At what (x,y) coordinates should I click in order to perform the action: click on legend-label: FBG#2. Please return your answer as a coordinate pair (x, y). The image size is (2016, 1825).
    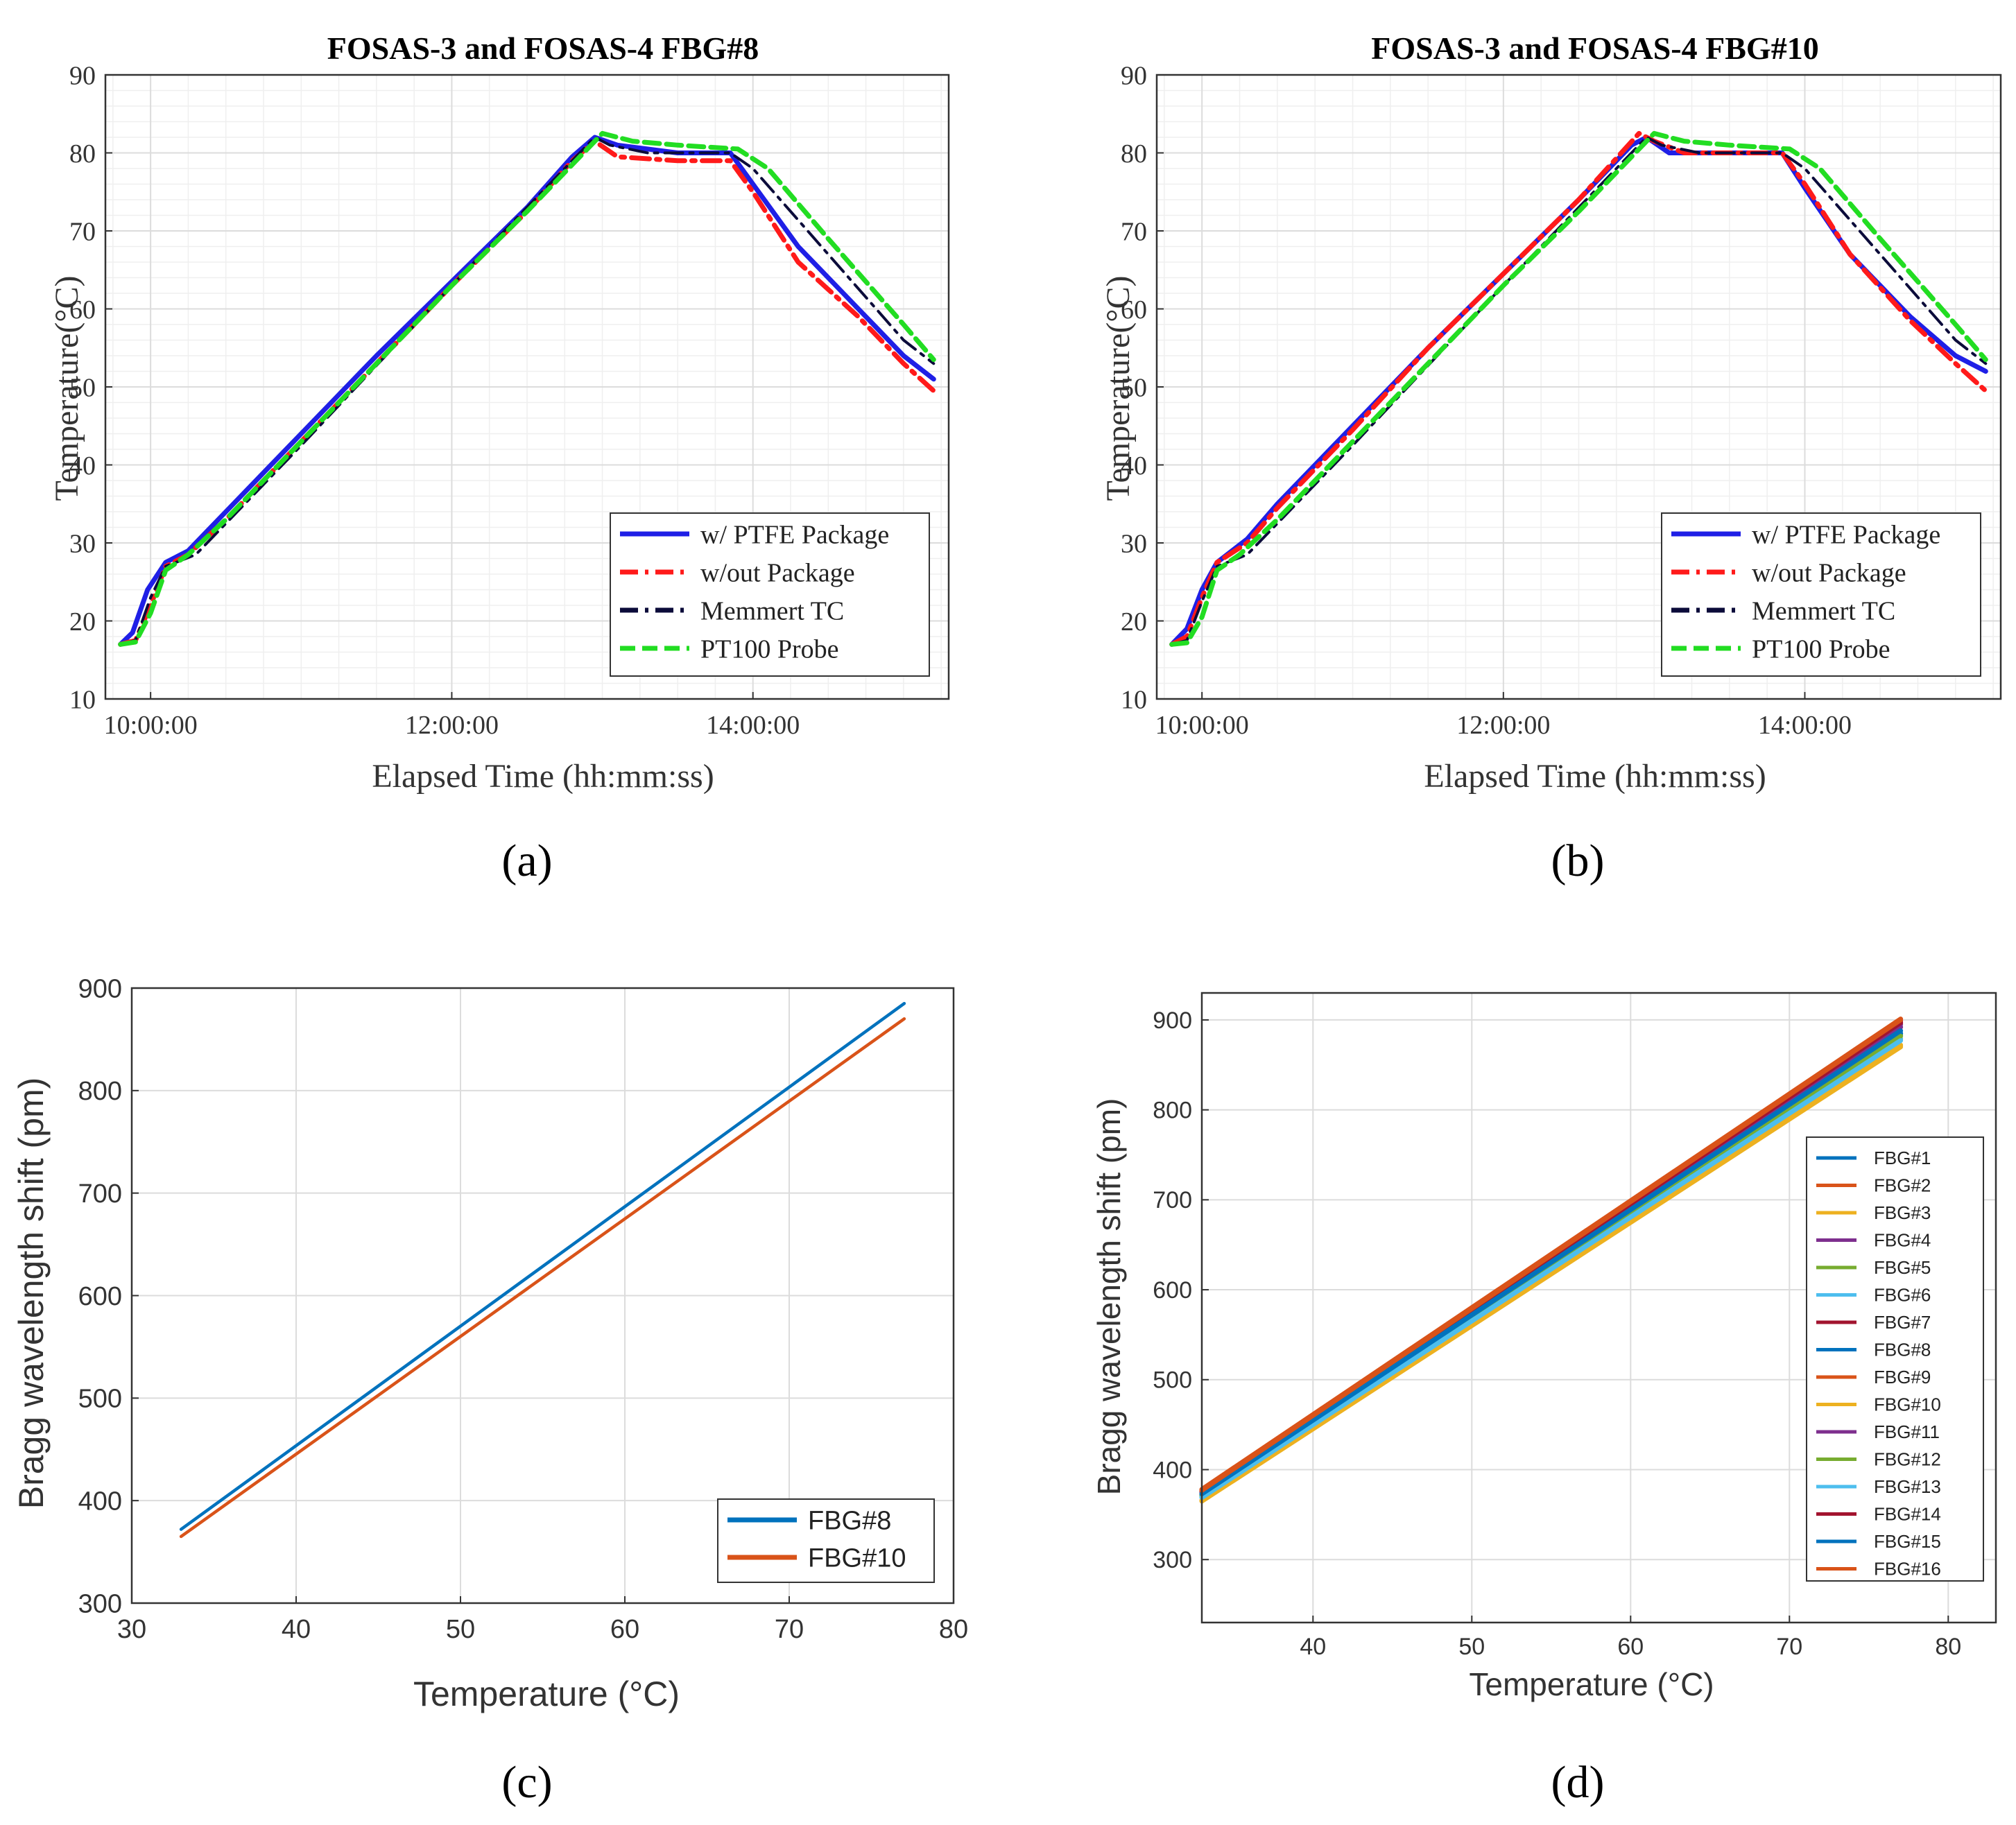
    Looking at the image, I should click on (1903, 1185).